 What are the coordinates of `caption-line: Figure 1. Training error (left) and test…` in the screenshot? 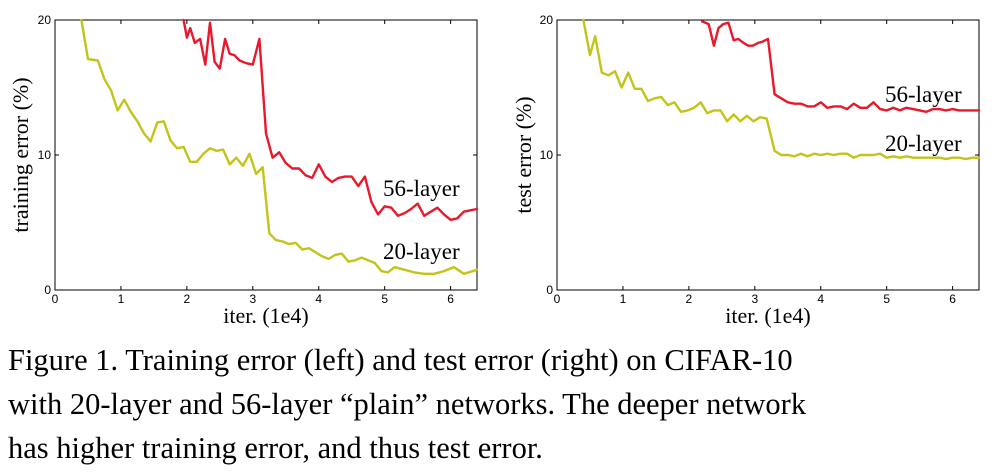 It's located at (400, 360).